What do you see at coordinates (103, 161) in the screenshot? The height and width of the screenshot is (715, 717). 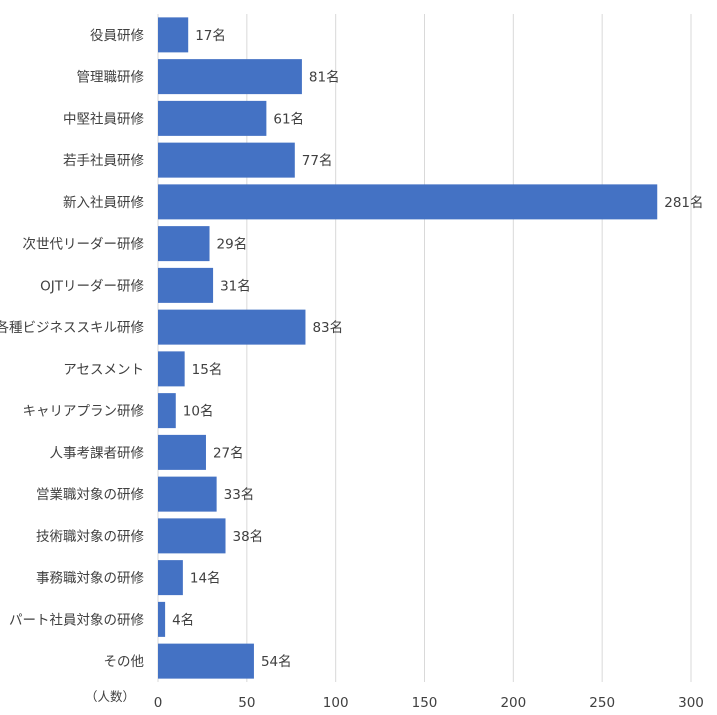 I see `category-label: 若手社員研修` at bounding box center [103, 161].